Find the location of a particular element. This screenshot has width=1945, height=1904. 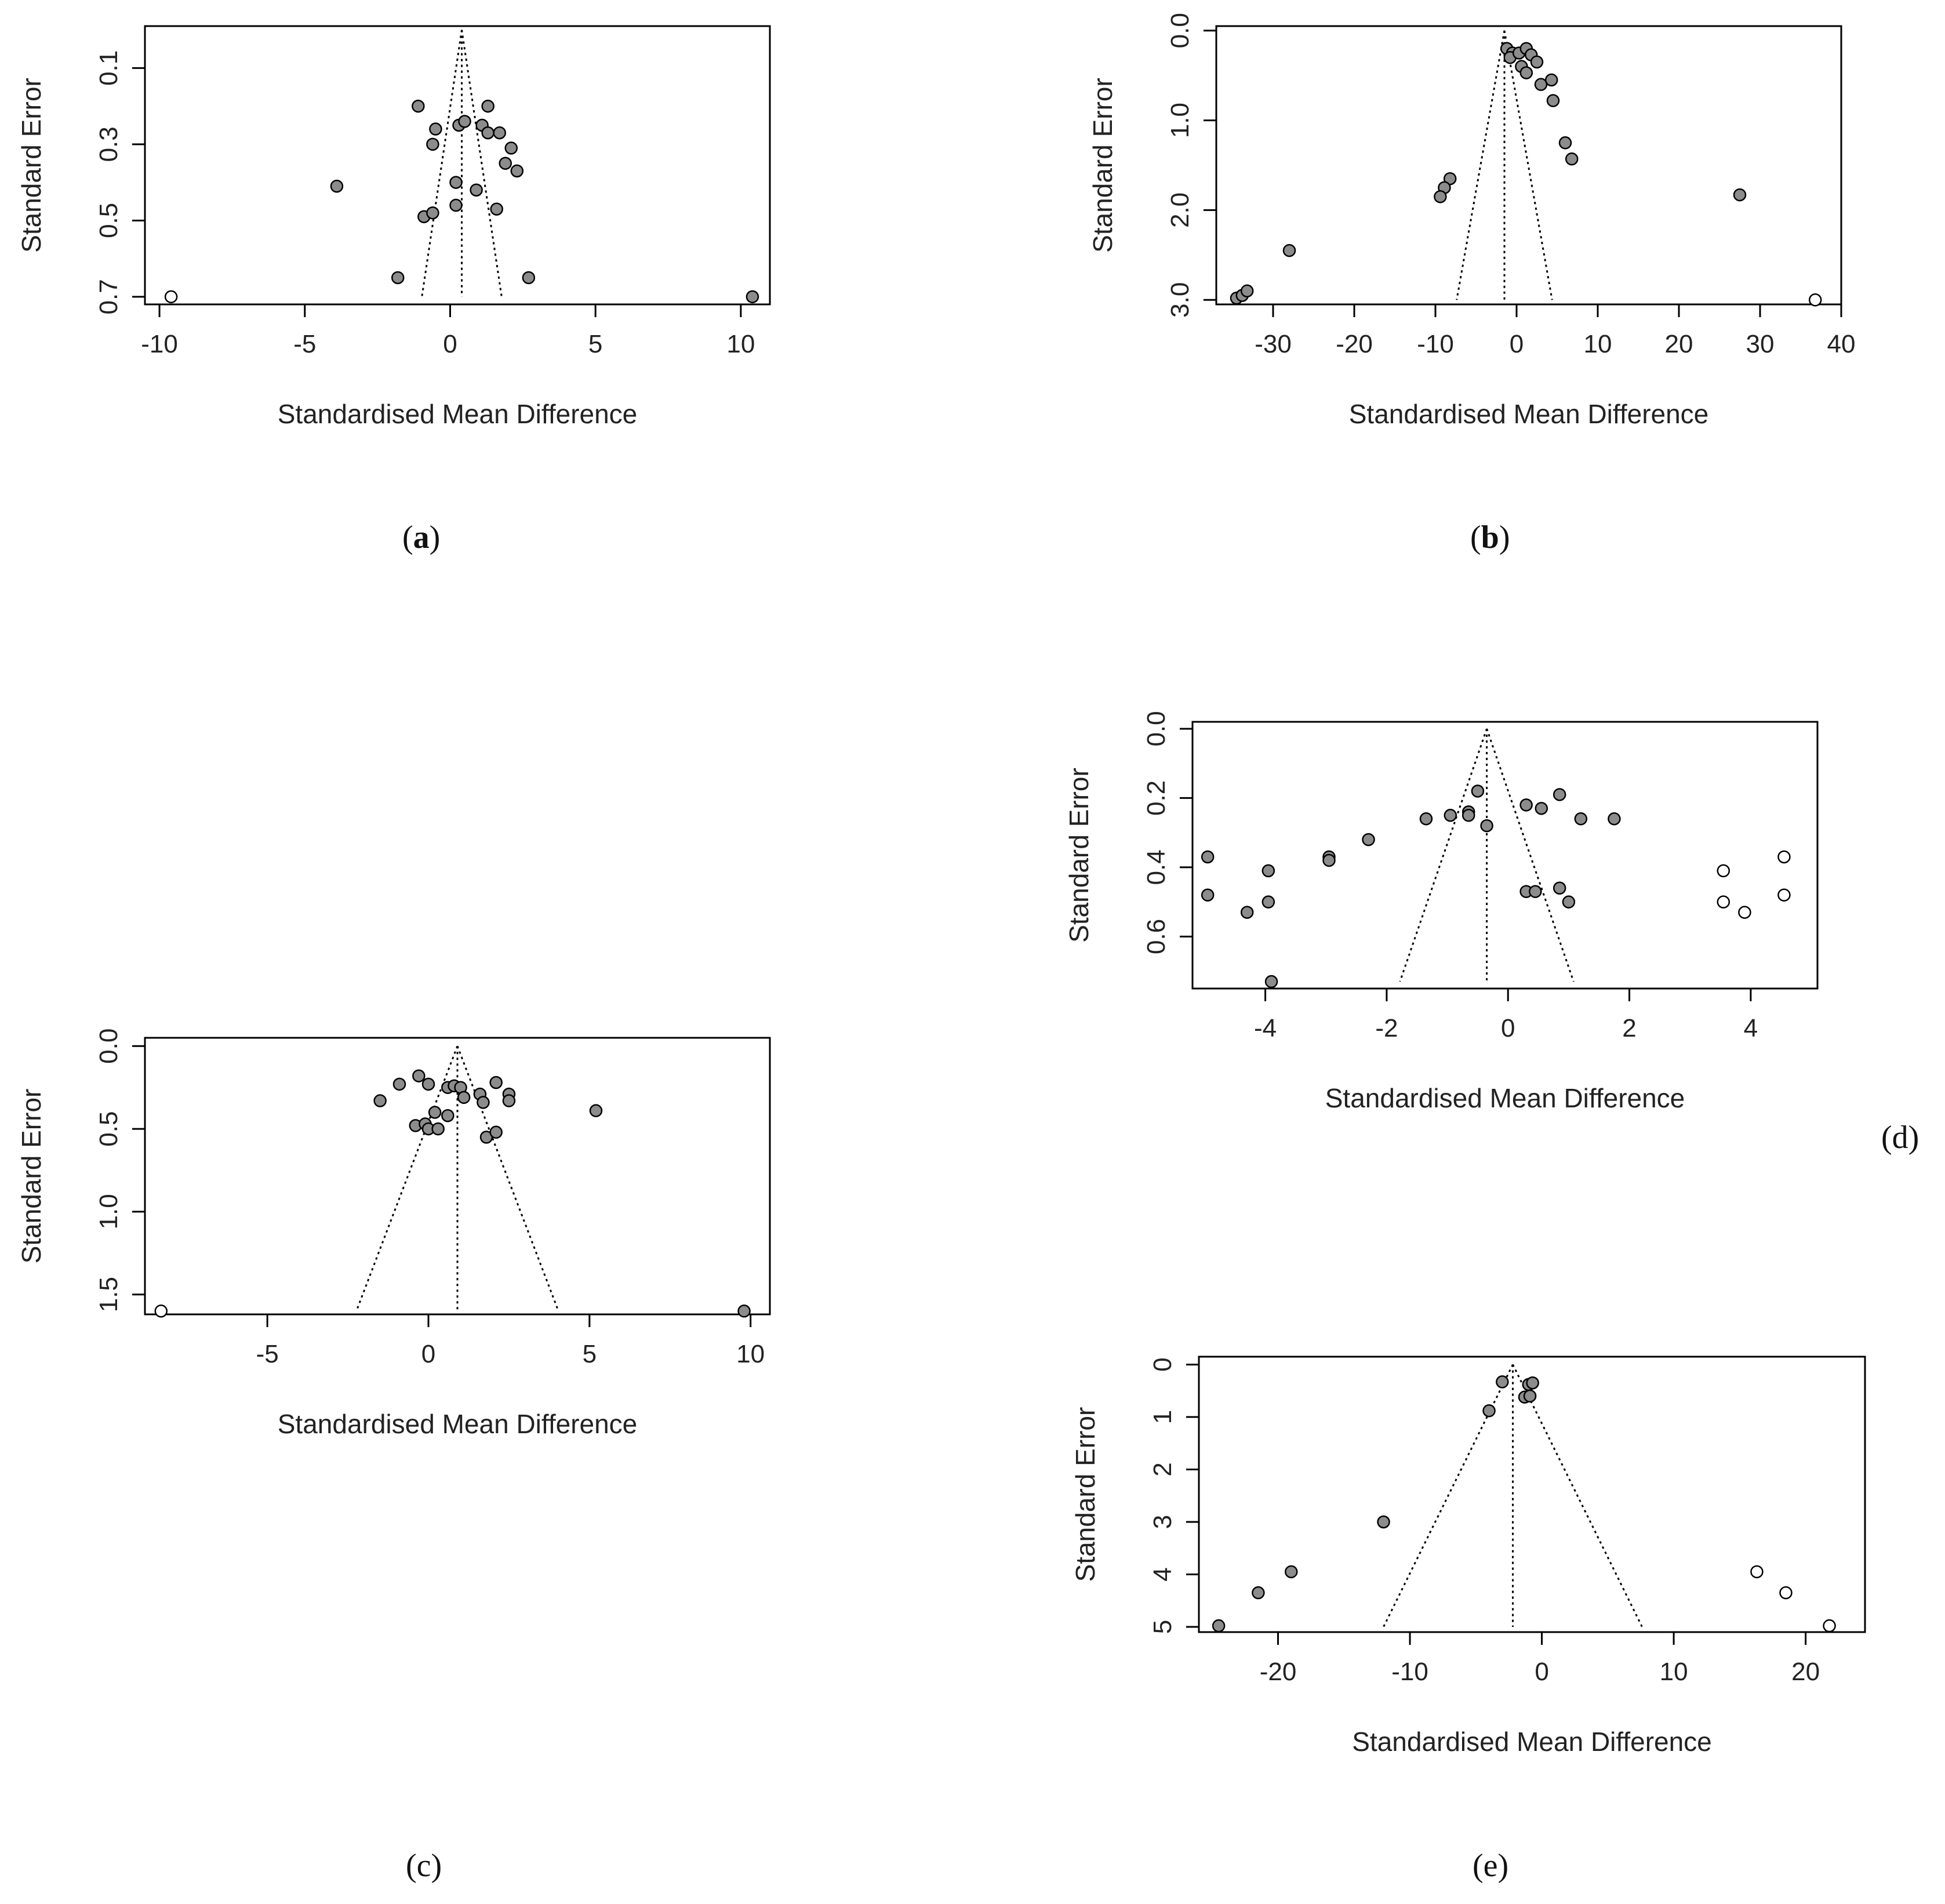

y-tick-label: 0.3 is located at coordinates (108, 144).